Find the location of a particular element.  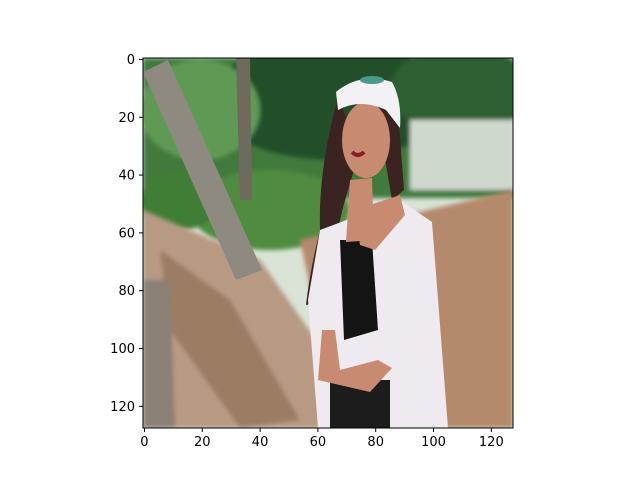

y-tick-label: 0 is located at coordinates (131, 60).